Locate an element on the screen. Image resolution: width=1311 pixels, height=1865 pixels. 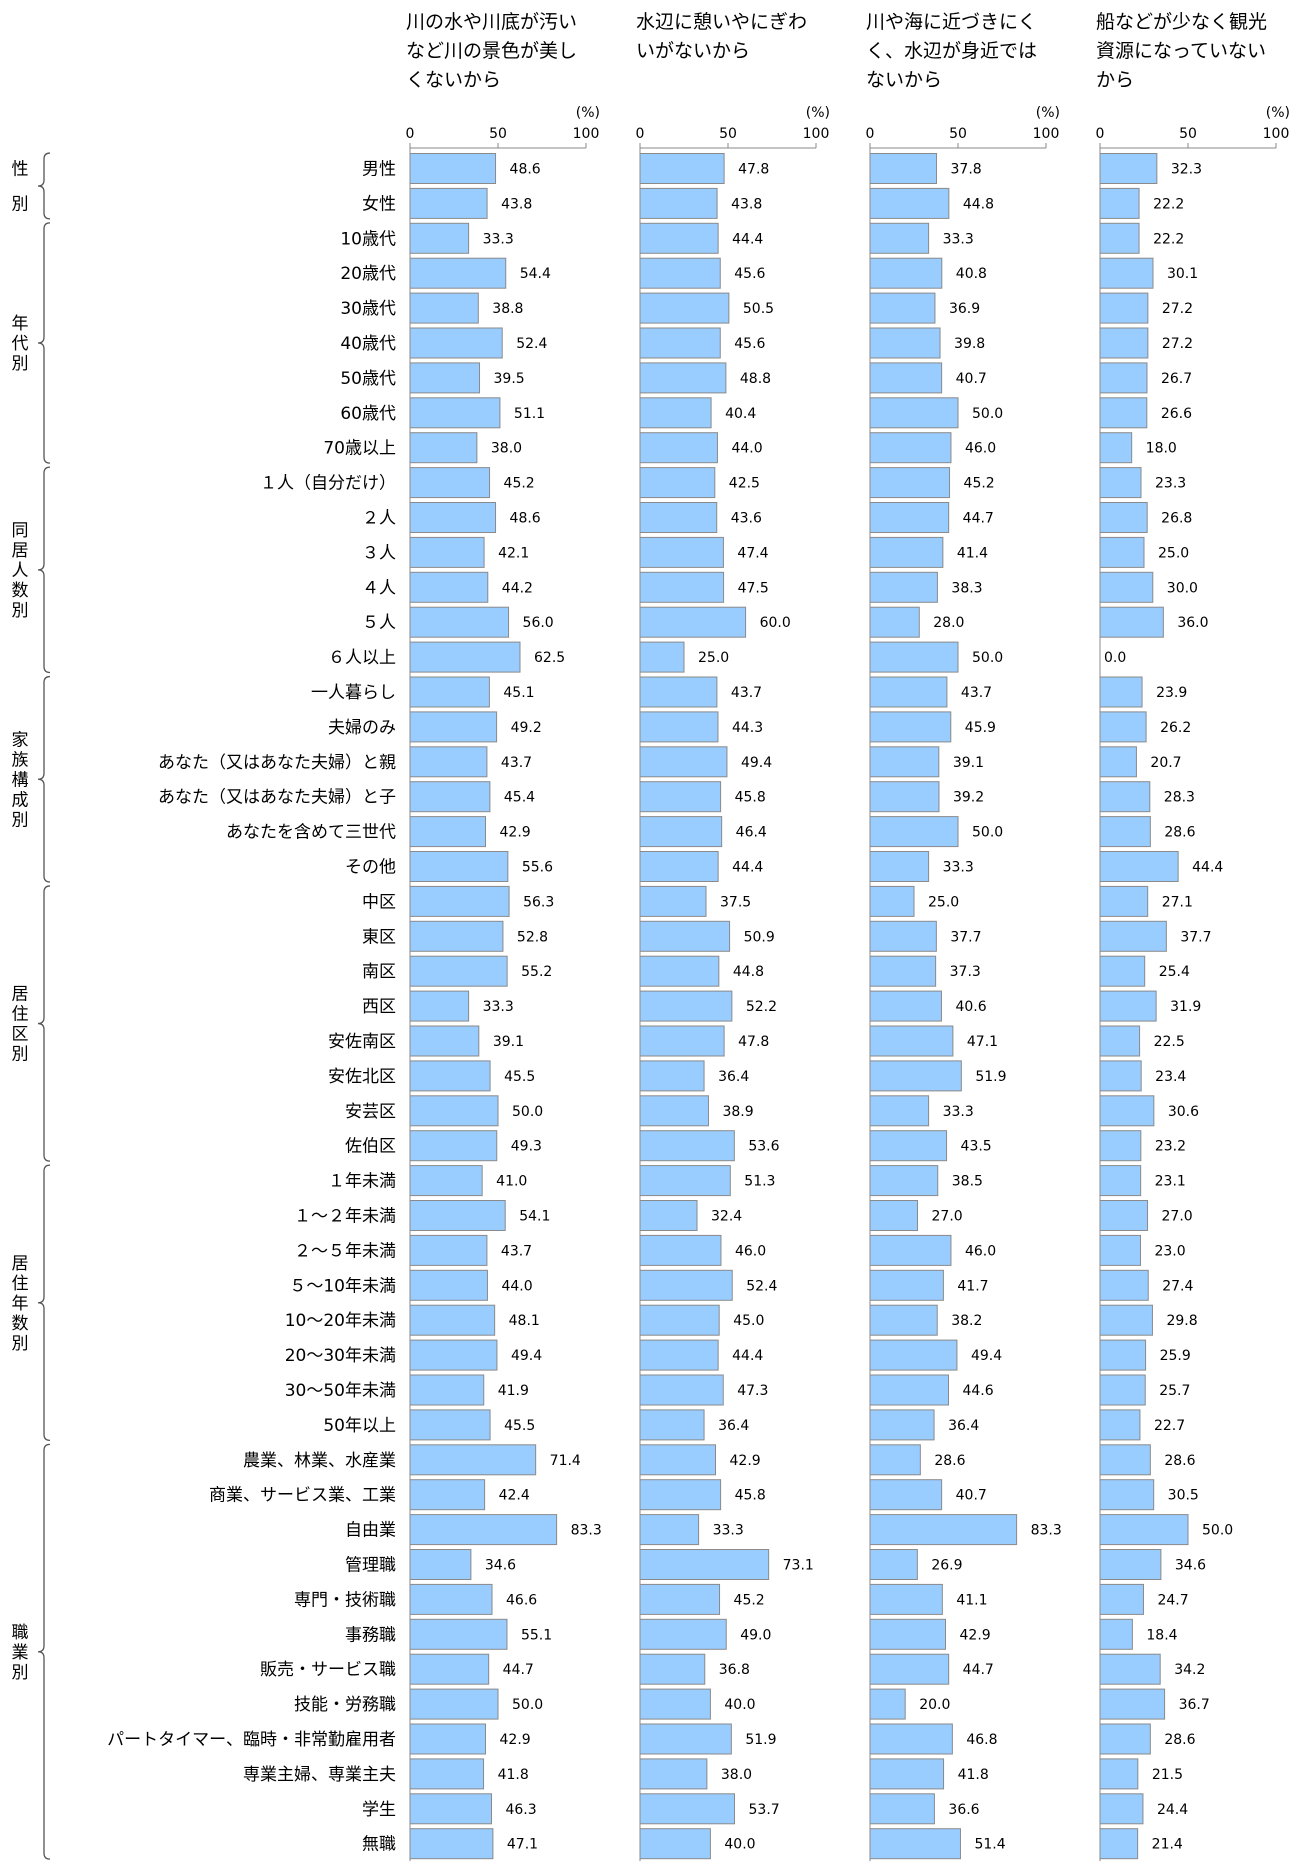
group-label-char: 成 is located at coordinates (20, 800).